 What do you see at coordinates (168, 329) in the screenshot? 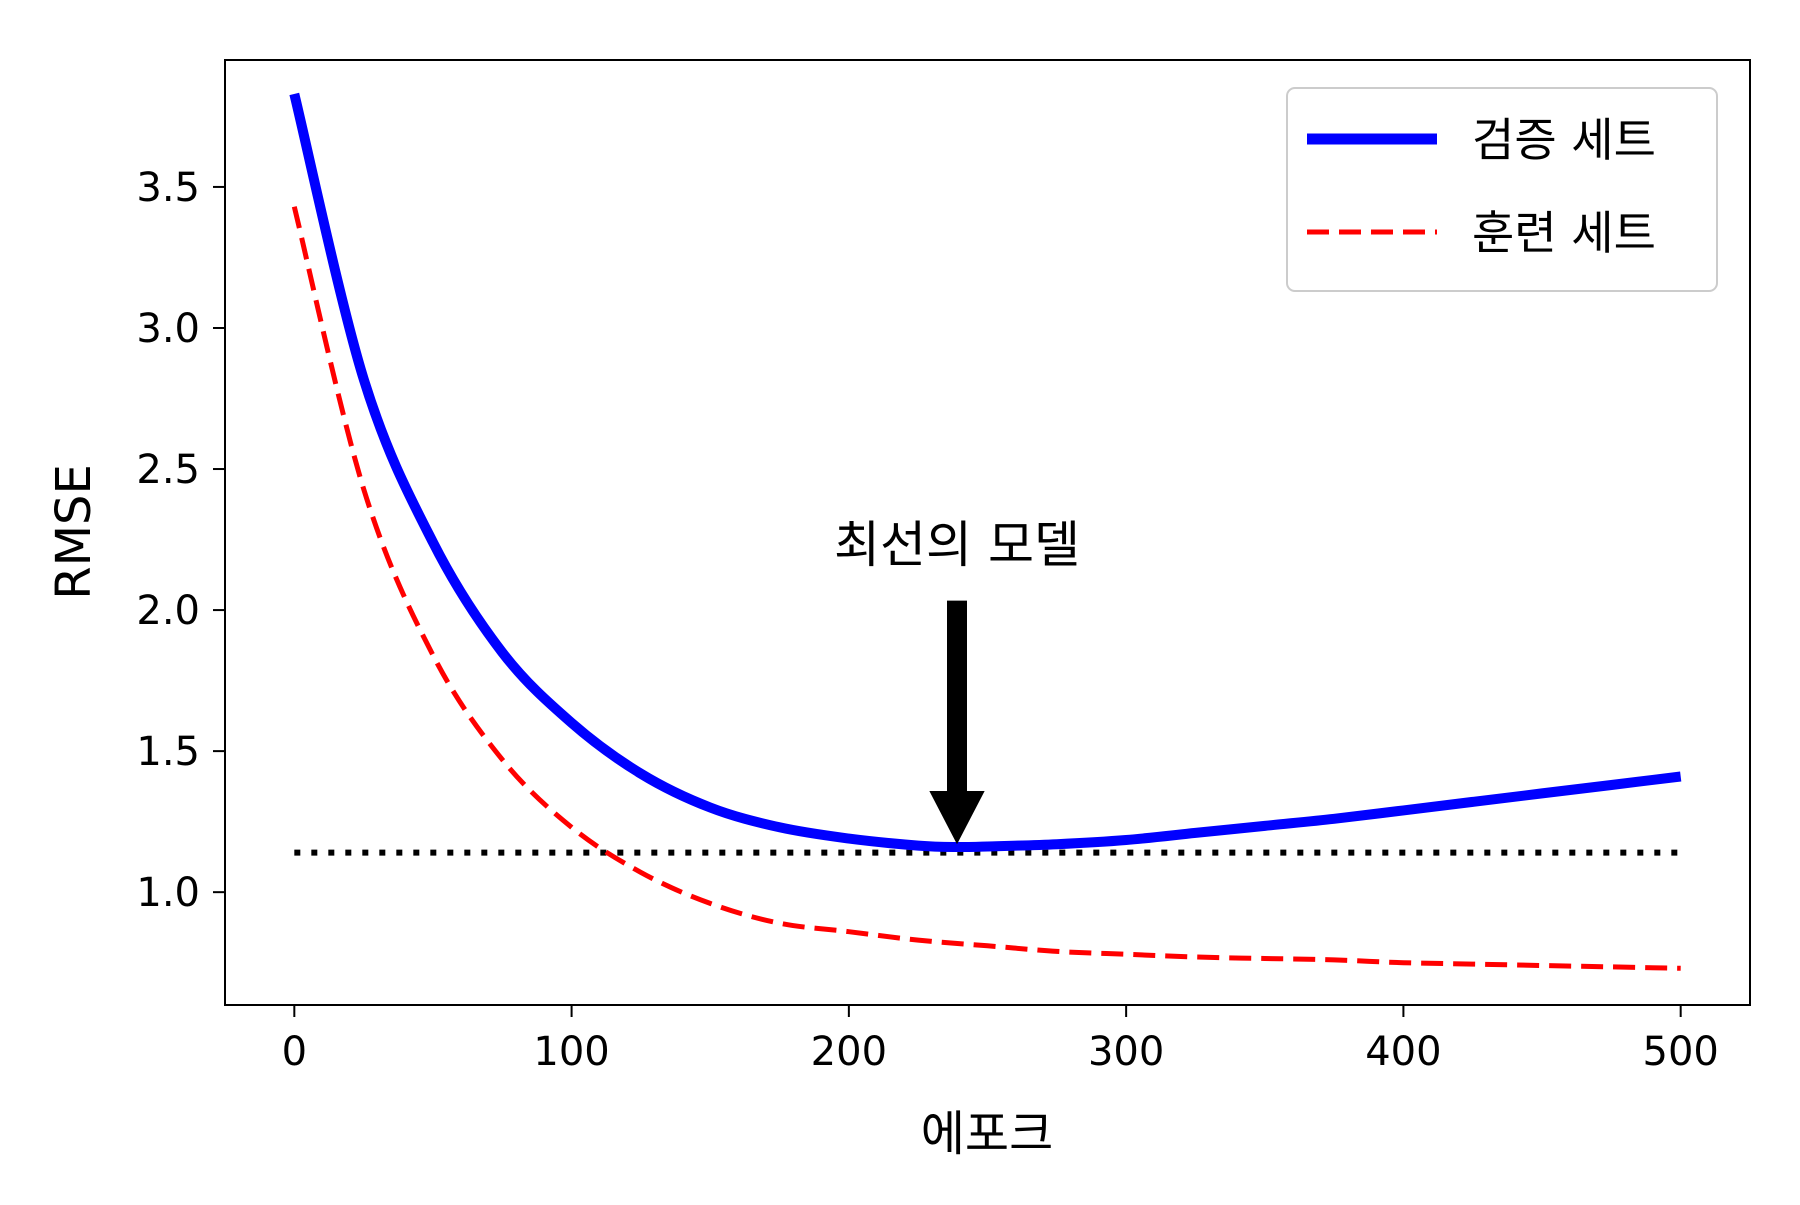
I see `y-tick-label: 3.0` at bounding box center [168, 329].